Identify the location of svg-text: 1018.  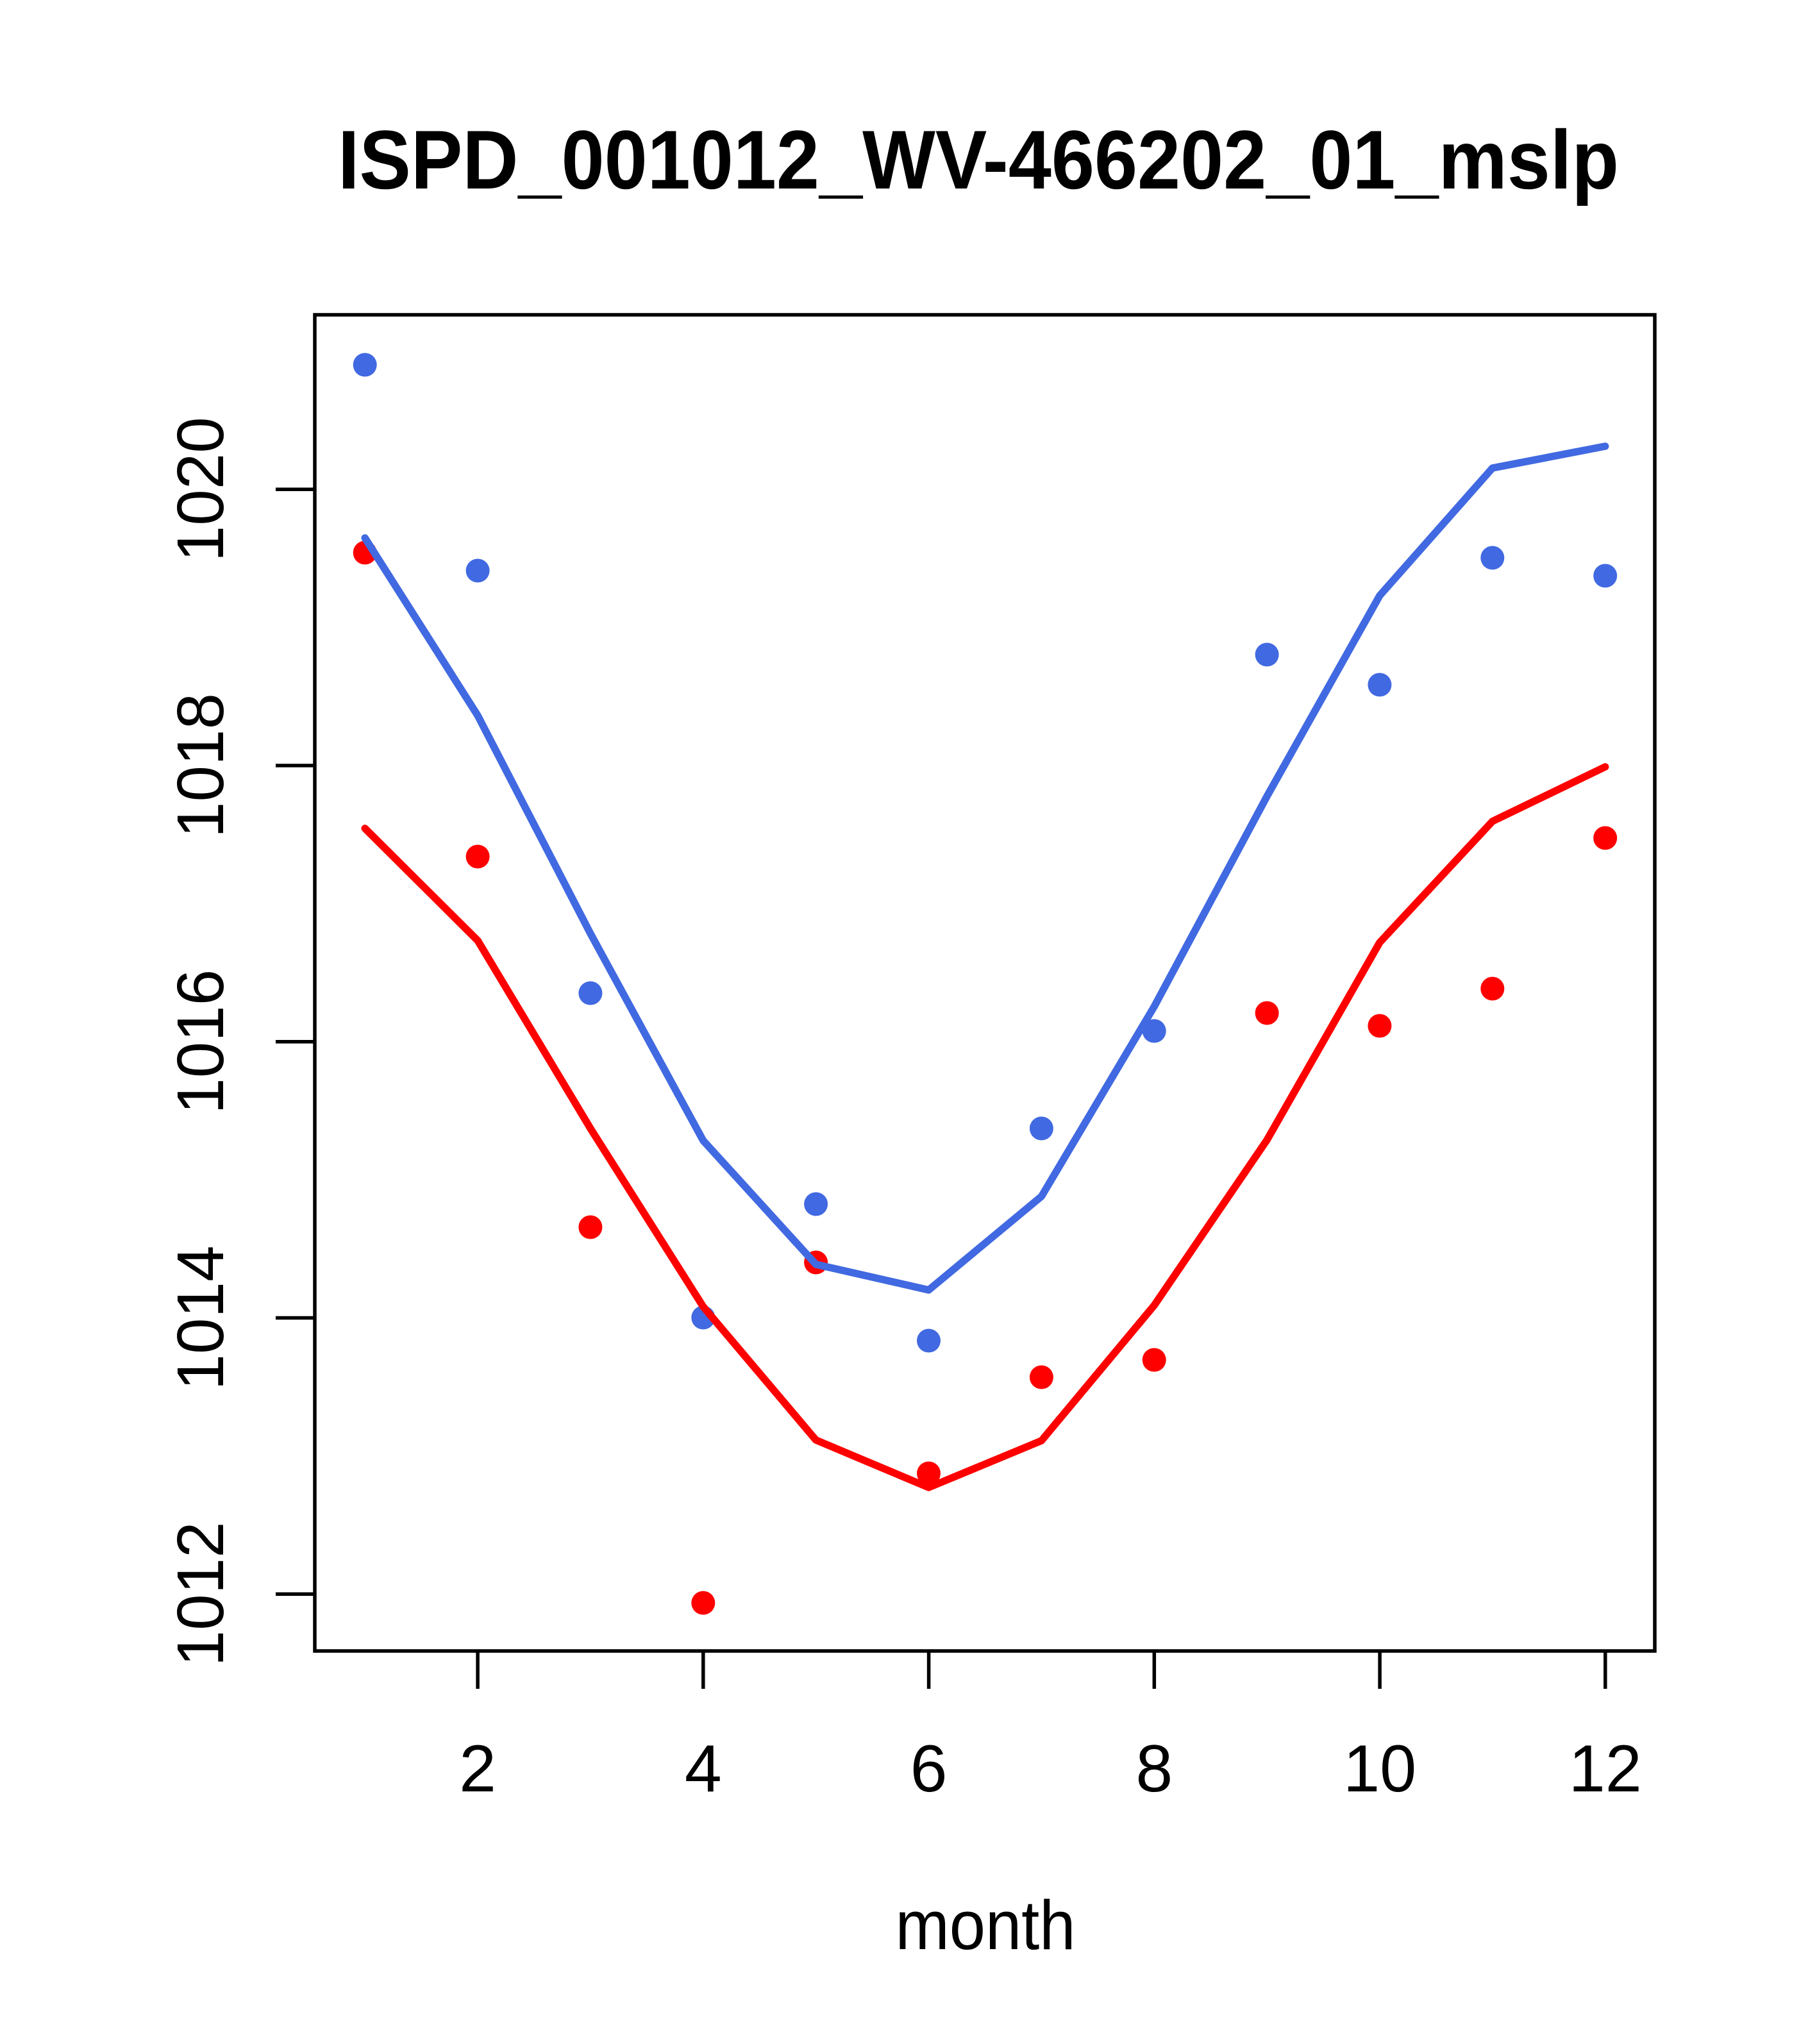
(200, 765).